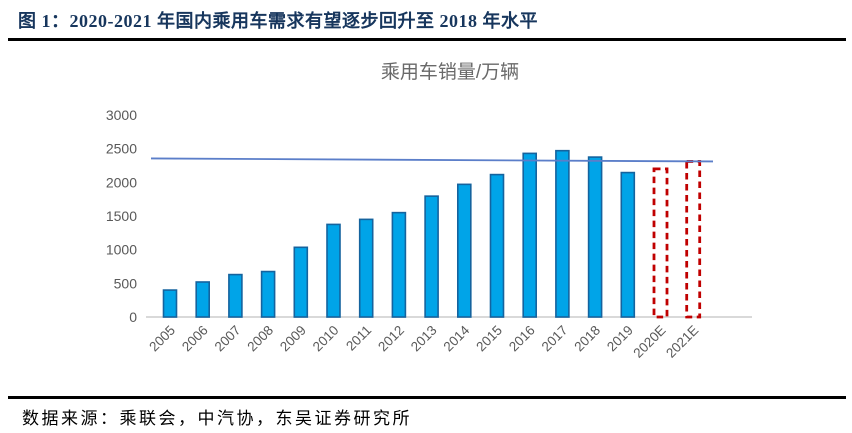  I want to click on bar-2006, so click(202, 299).